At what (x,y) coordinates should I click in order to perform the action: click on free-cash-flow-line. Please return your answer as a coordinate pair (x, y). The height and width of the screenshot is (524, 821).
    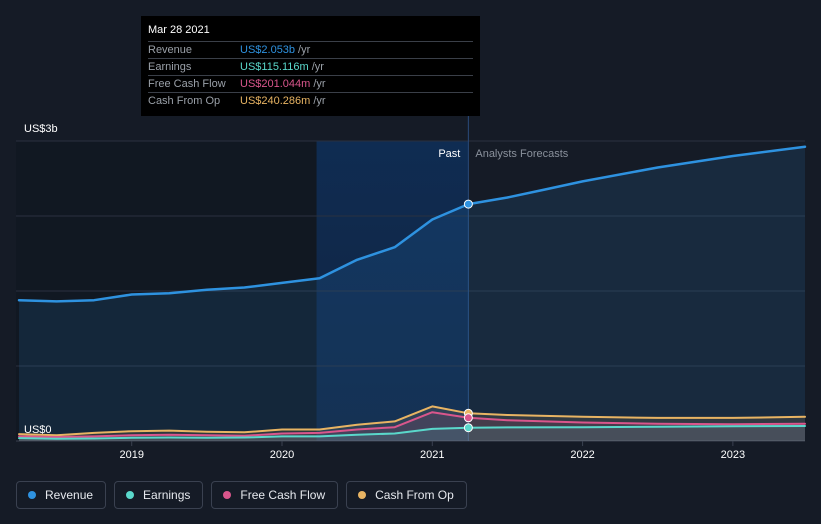
    Looking at the image, I should click on (412, 424).